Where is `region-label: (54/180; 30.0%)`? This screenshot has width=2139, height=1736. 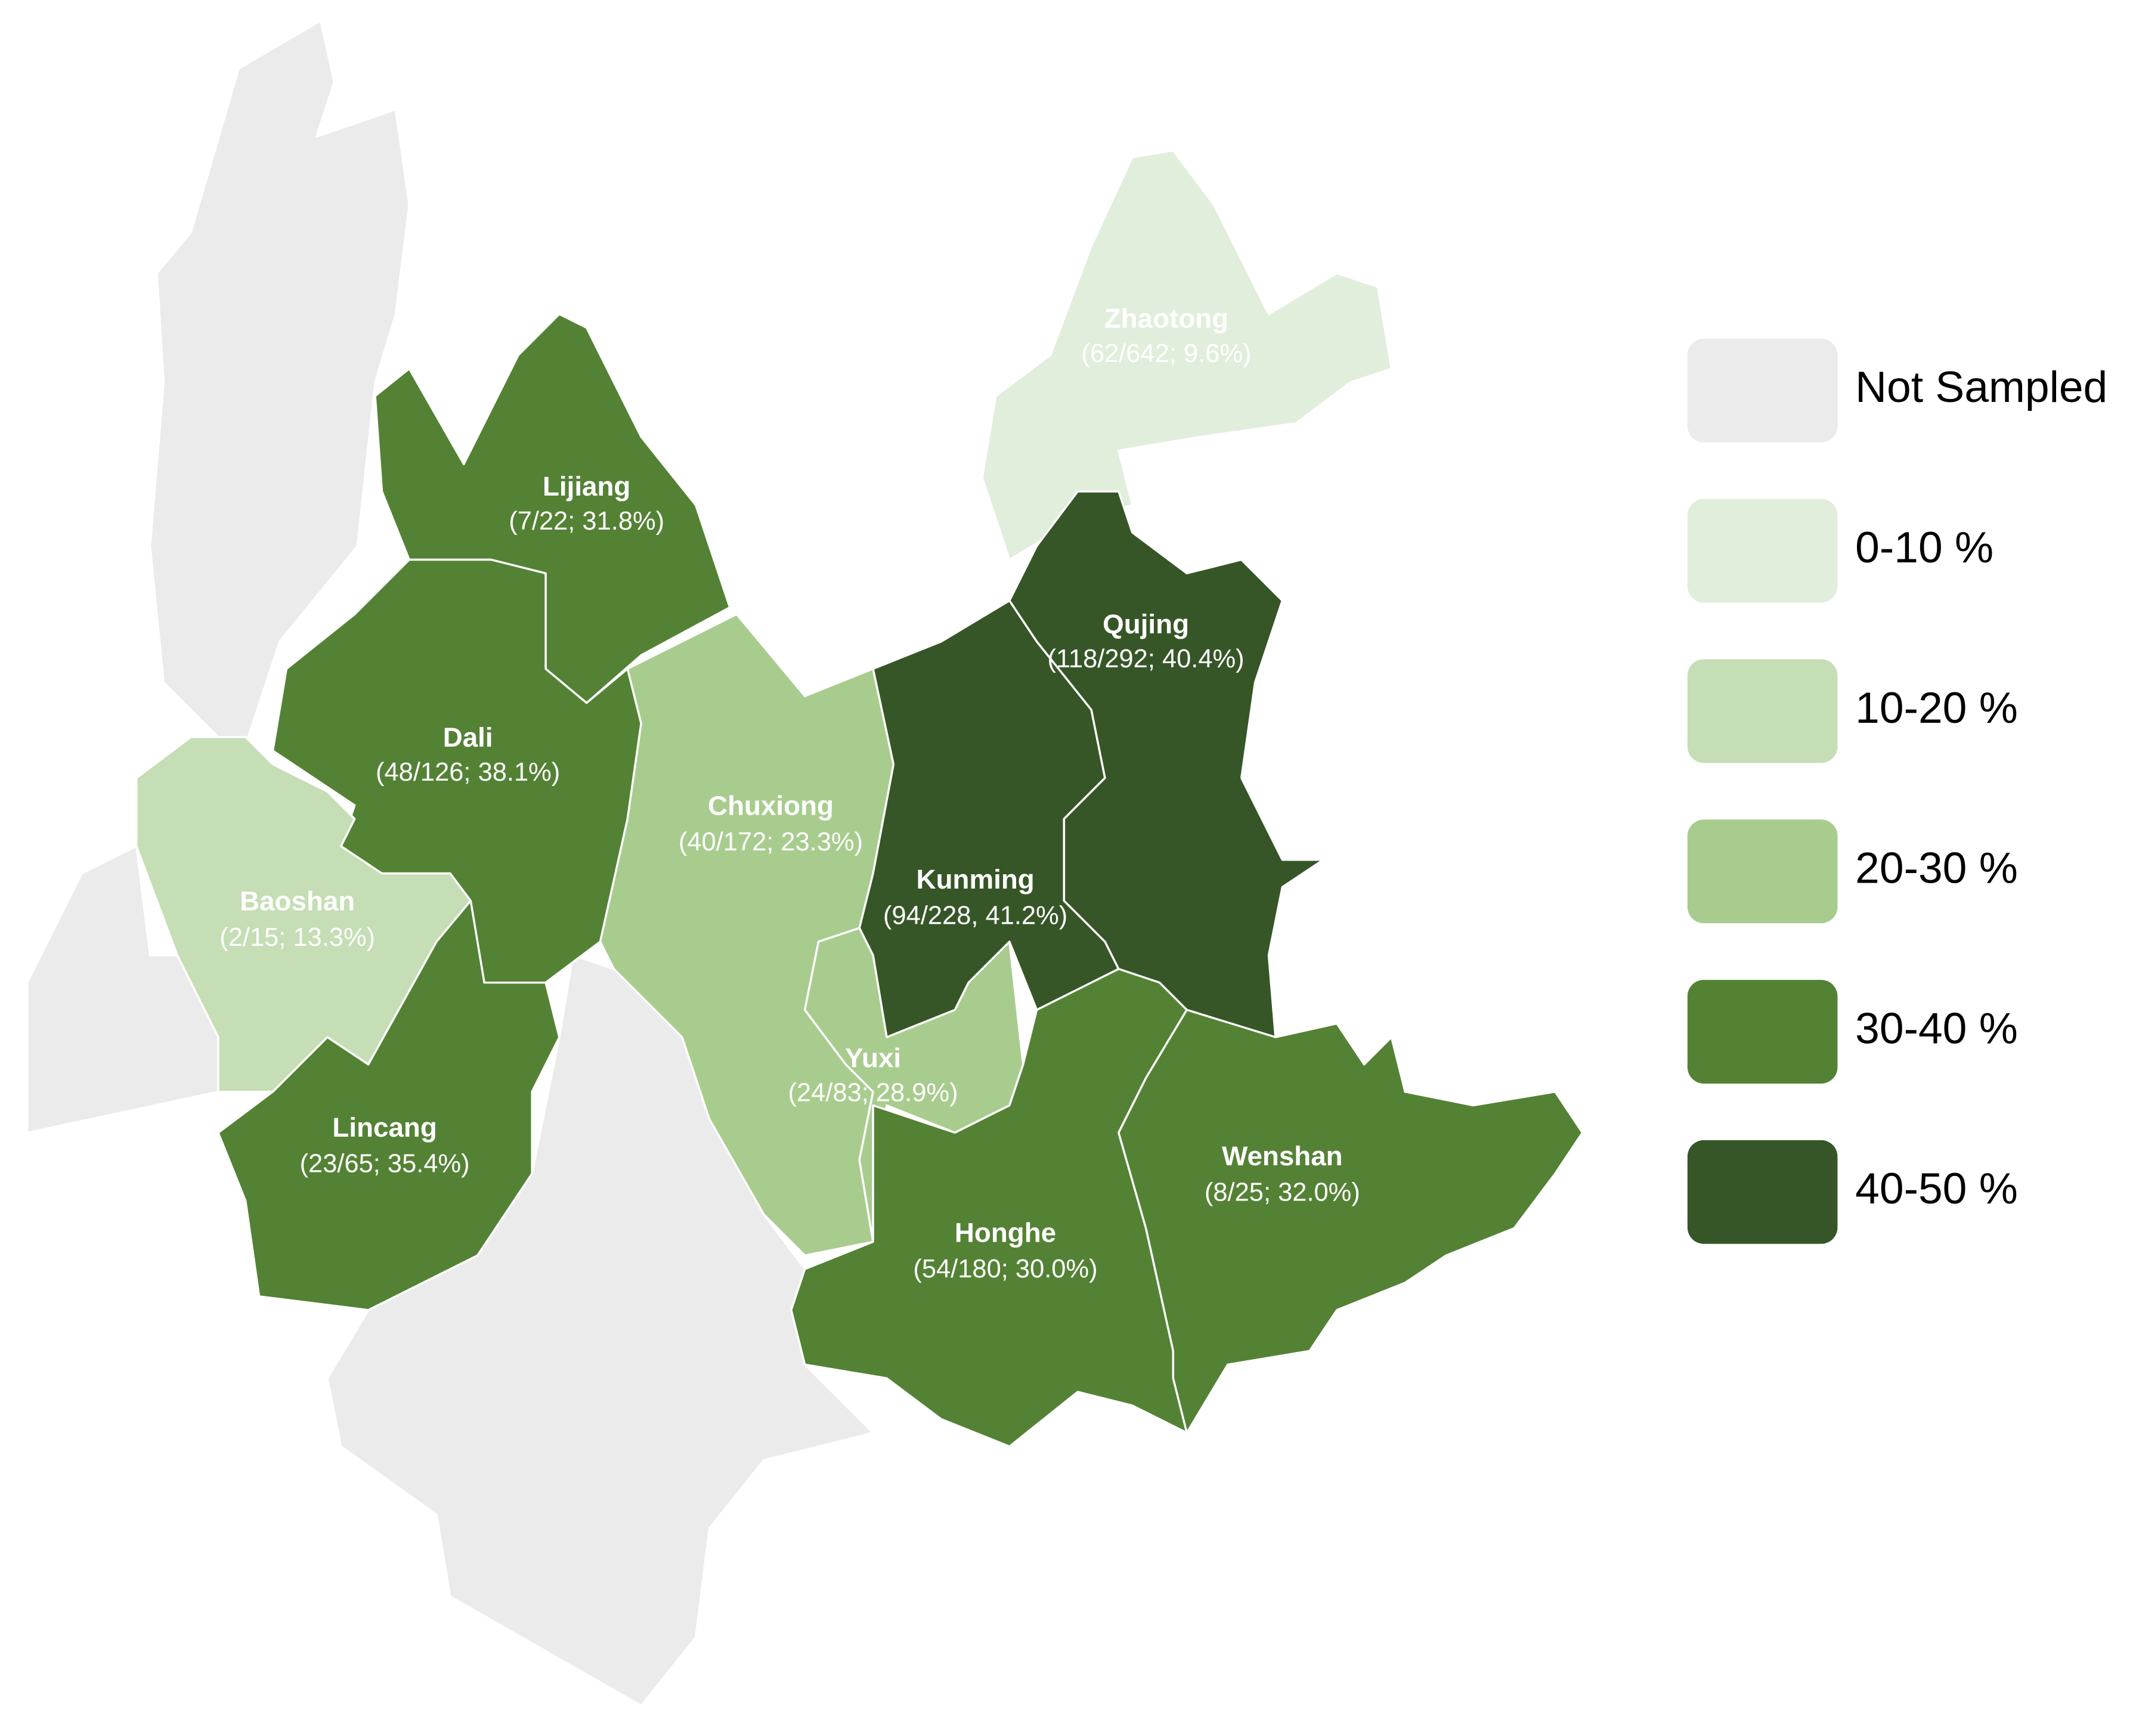 region-label: (54/180; 30.0%) is located at coordinates (1005, 1269).